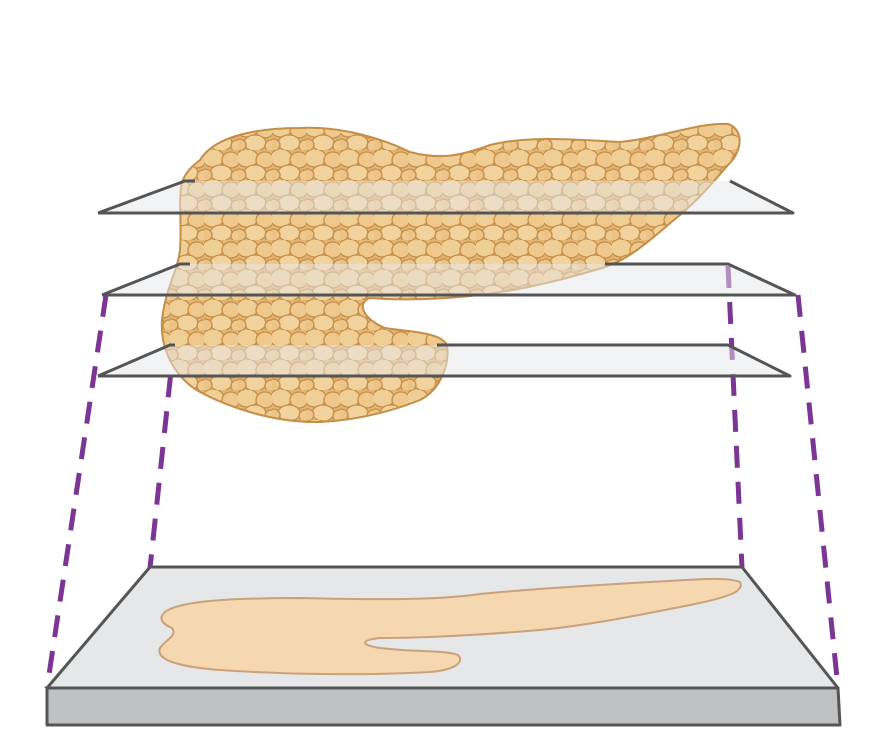 Image resolution: width=885 pixels, height=755 pixels. Describe the element at coordinates (818, 491) in the screenshot. I see `projection-line-outer-right` at that location.